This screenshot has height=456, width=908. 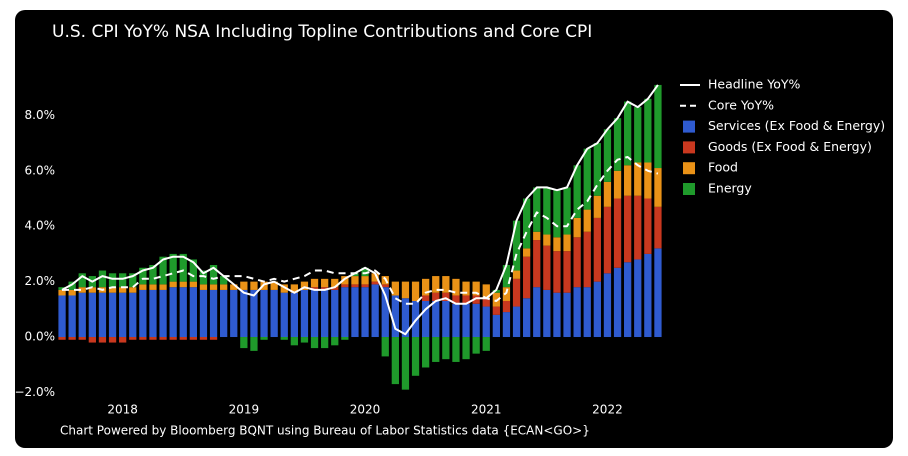 What do you see at coordinates (723, 167) in the screenshot?
I see `legend-label: Food` at bounding box center [723, 167].